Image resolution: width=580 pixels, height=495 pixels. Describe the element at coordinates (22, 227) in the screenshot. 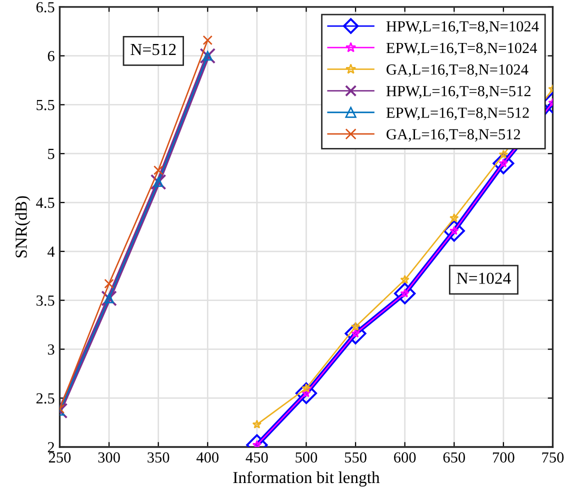

I see `y-axis-title: SNR(dB)` at that location.